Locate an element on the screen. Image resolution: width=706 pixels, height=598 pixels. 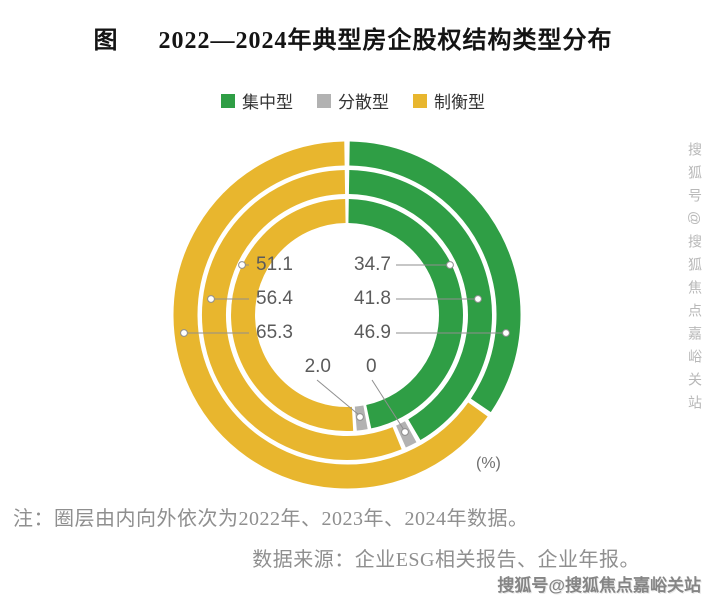
figure-label: 图 is located at coordinates (106, 41).